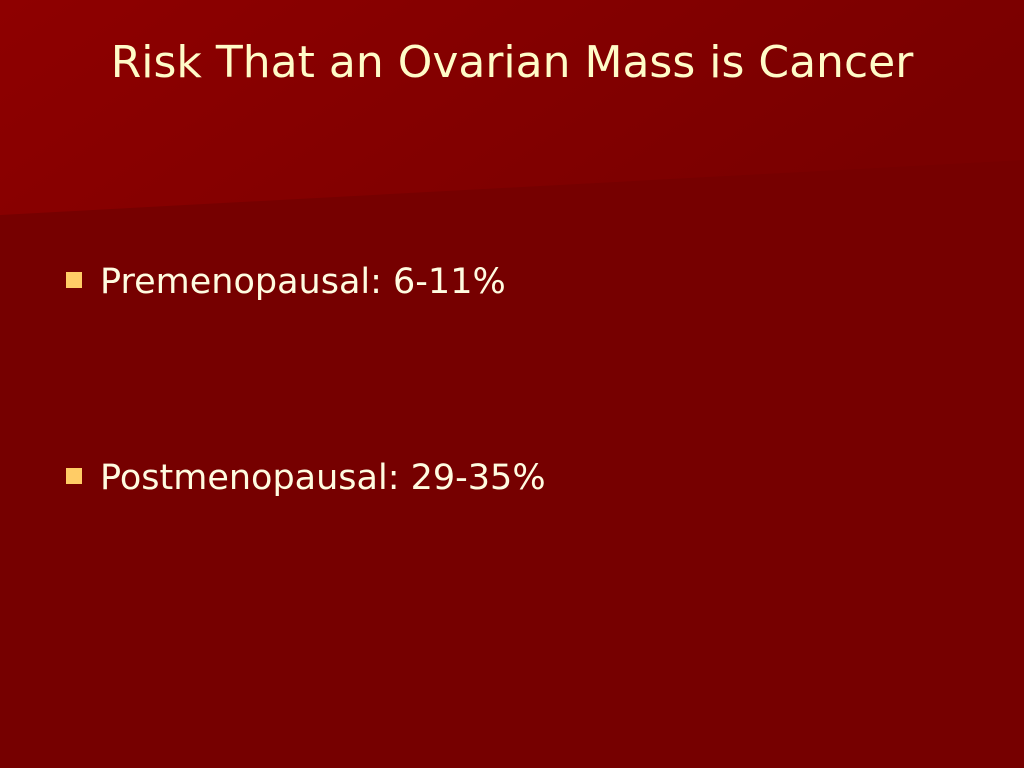 This screenshot has height=768, width=1024. Describe the element at coordinates (303, 282) in the screenshot. I see `bullet-text: Premenopausal: 6-11%` at that location.